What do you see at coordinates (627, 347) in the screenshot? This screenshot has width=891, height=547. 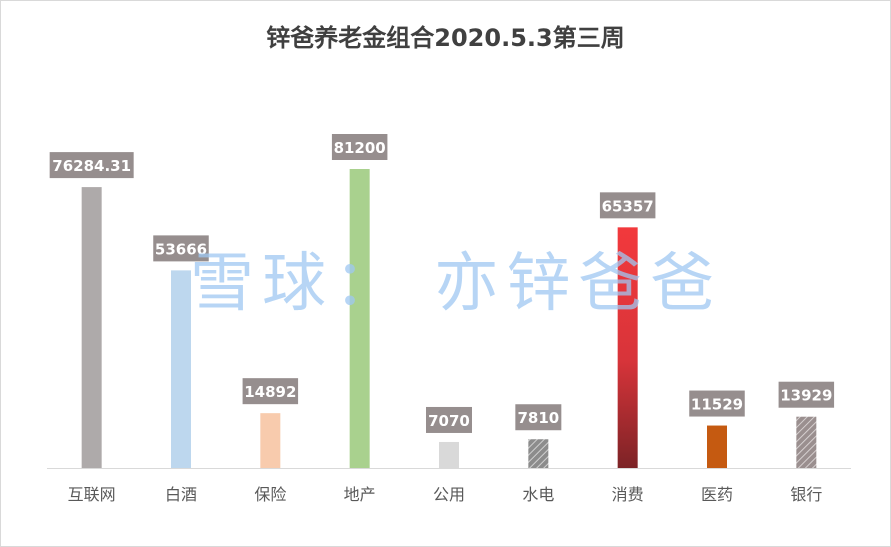 I see `bar-消费` at bounding box center [627, 347].